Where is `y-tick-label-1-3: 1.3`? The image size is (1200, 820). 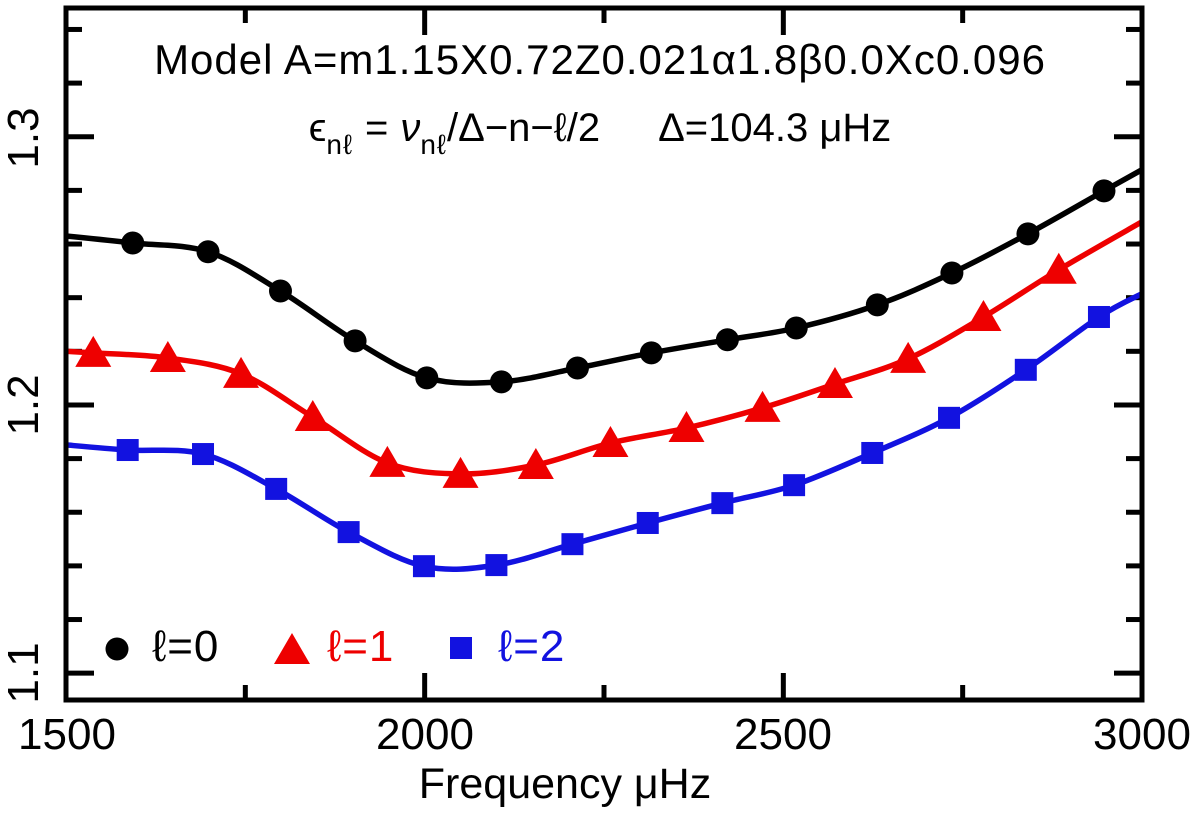 y-tick-label-1-3: 1.3 is located at coordinates (24, 138).